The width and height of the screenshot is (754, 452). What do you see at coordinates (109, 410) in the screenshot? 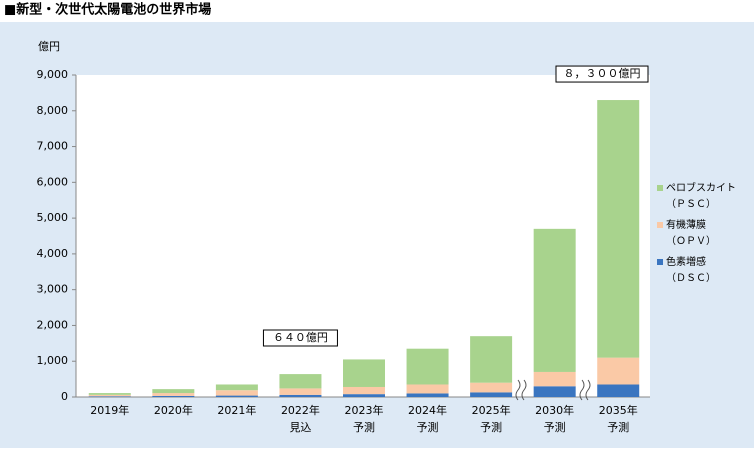
I see `x-tick-label: 2019年` at bounding box center [109, 410].